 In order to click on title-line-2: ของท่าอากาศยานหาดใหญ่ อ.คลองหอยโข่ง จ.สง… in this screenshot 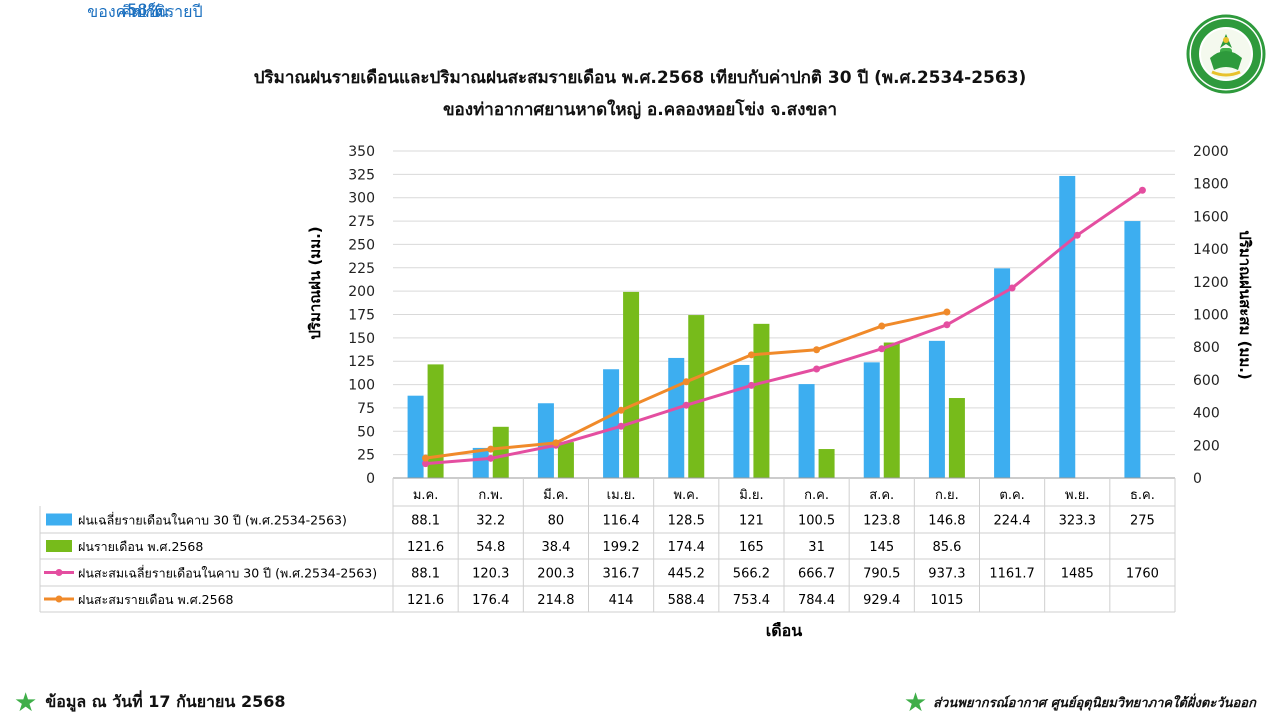, I will do `click(640, 110)`.